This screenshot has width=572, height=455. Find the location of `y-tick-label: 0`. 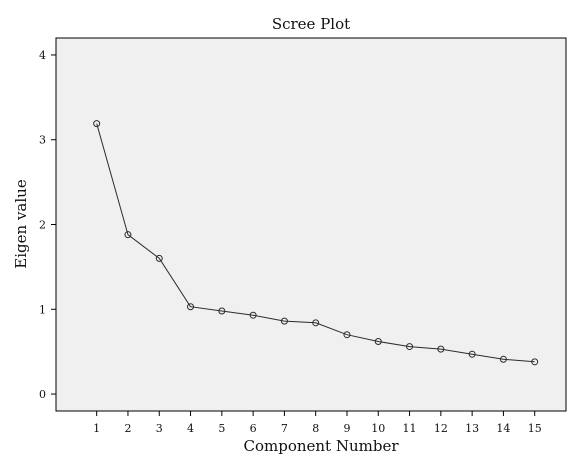

y-tick-label: 0 is located at coordinates (42, 394).